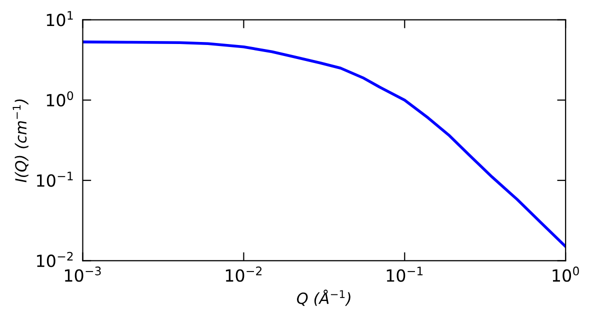  Describe the element at coordinates (59, 18) in the screenshot. I see `y-tick-label: 10$^{1}$` at that location.